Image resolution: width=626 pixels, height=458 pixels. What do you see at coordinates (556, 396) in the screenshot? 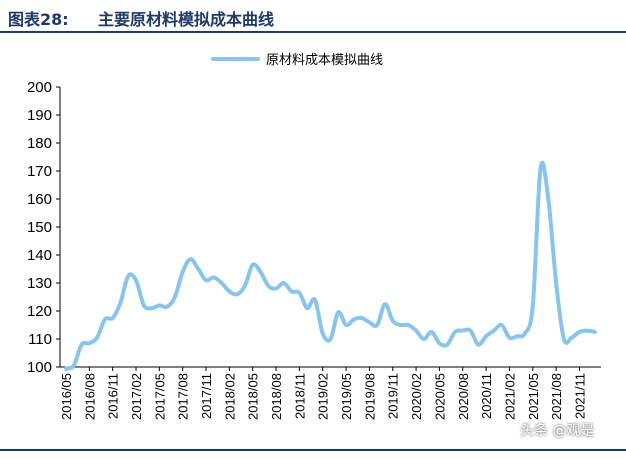
I see `x-tick-label: 2021/08` at bounding box center [556, 396].